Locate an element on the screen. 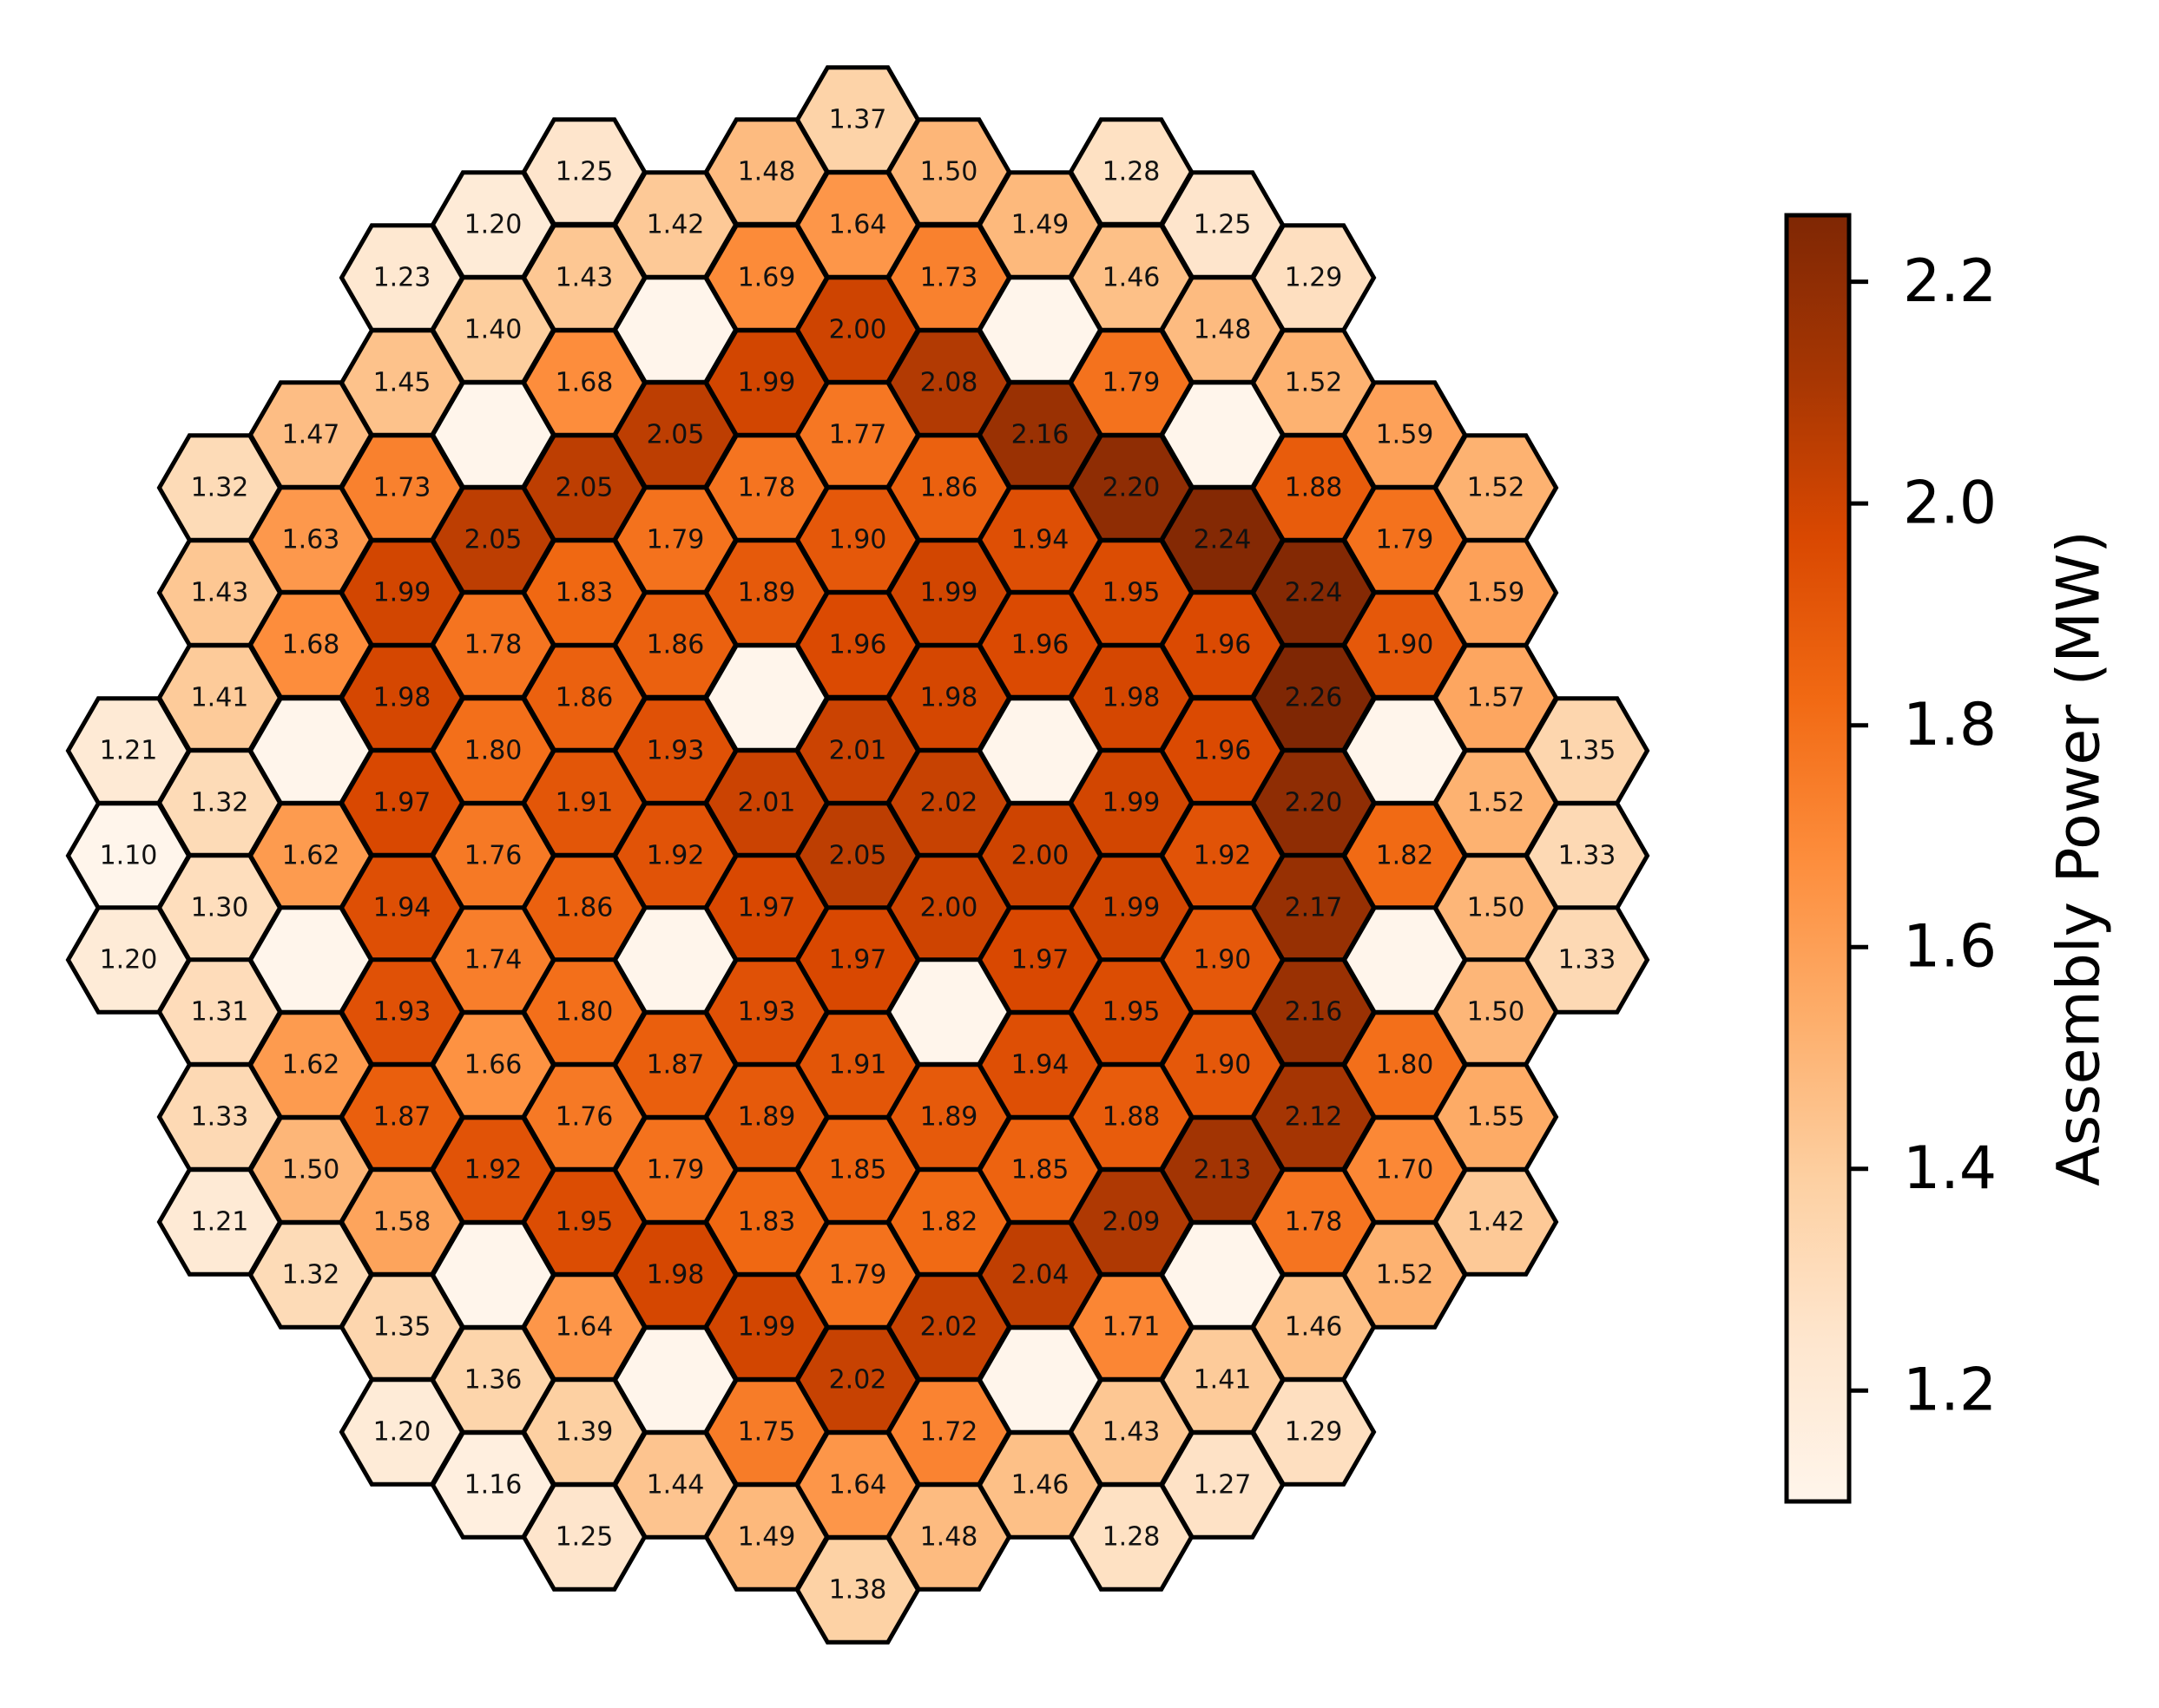 Image resolution: width=2159 pixels, height=1708 pixels. hex-cell-value: 1.29 is located at coordinates (1314, 278).